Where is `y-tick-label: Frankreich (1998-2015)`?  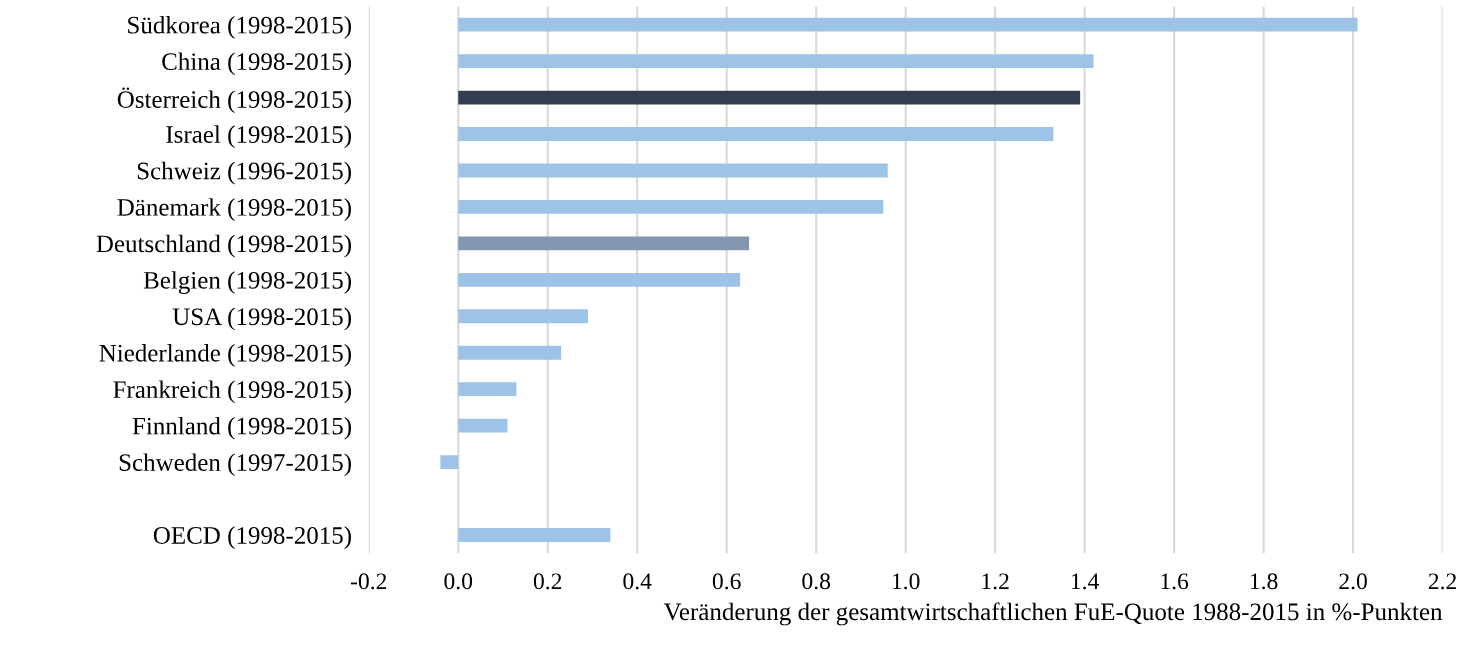 y-tick-label: Frankreich (1998-2015) is located at coordinates (232, 392).